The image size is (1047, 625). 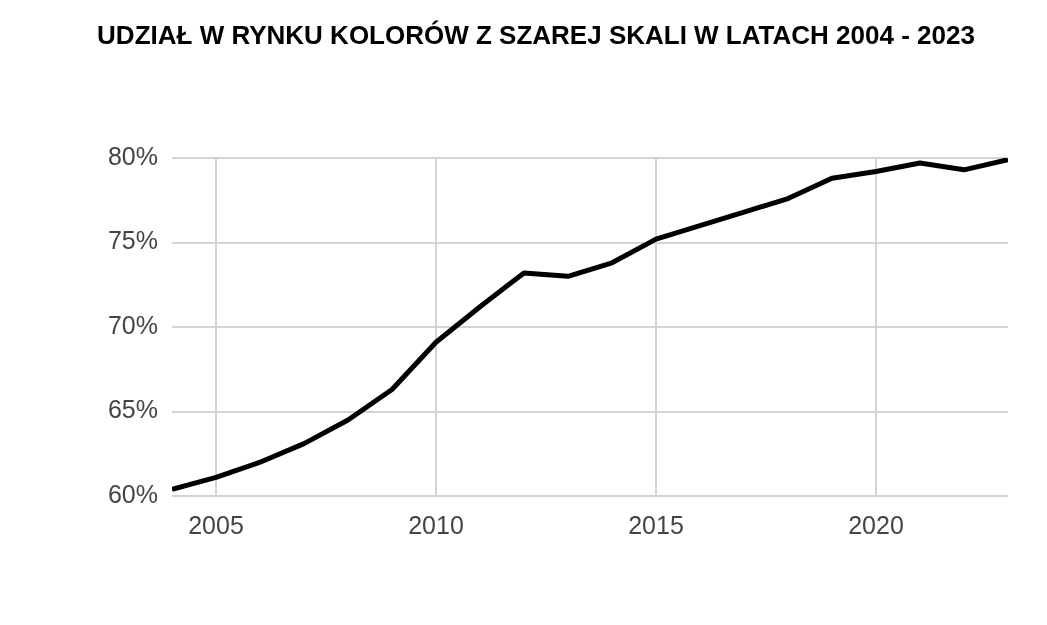 I want to click on y-tick-label: 80%, so click(x=132, y=155).